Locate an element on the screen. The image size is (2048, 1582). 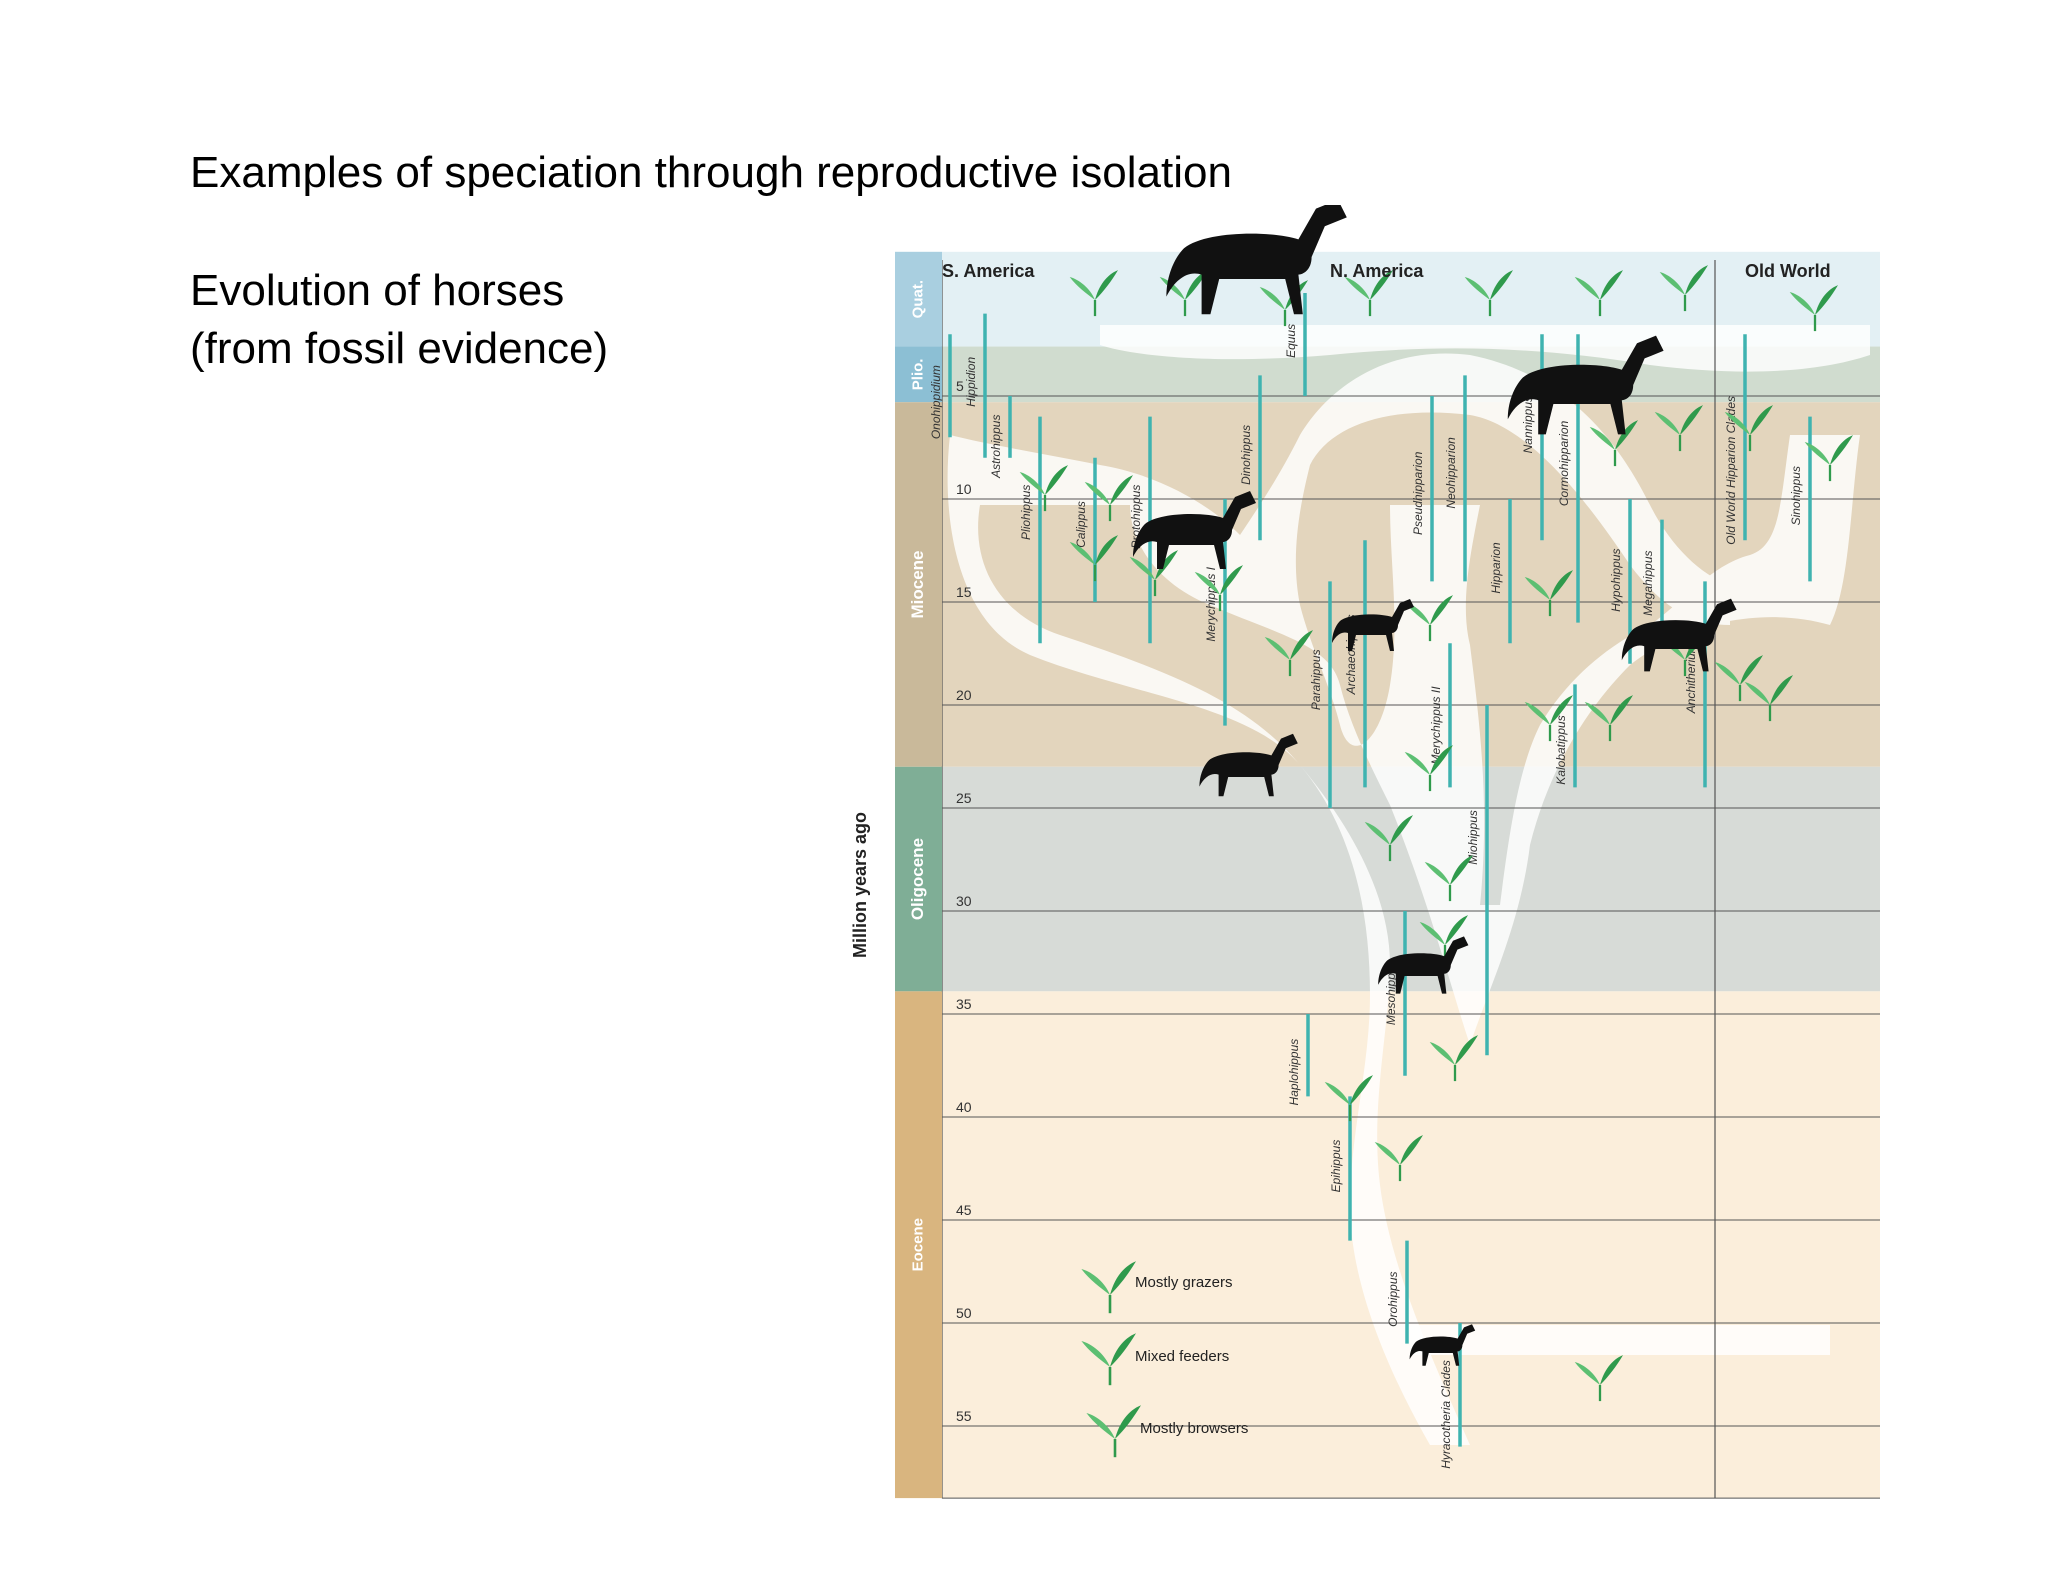
tick-label: 40 is located at coordinates (964, 1107).